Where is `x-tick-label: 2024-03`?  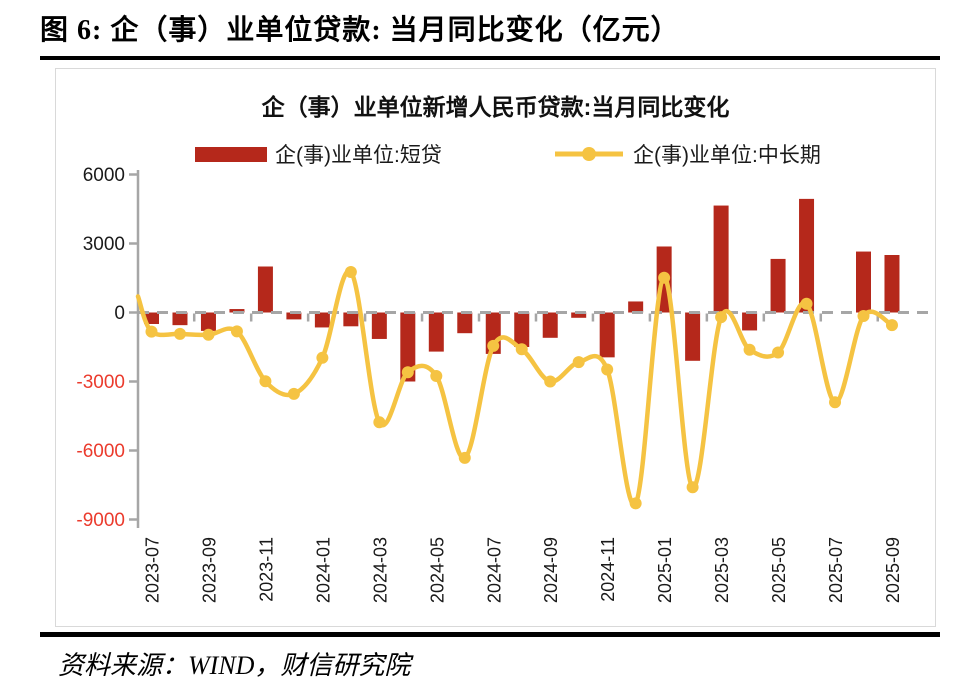
x-tick-label: 2024-03 is located at coordinates (380, 570).